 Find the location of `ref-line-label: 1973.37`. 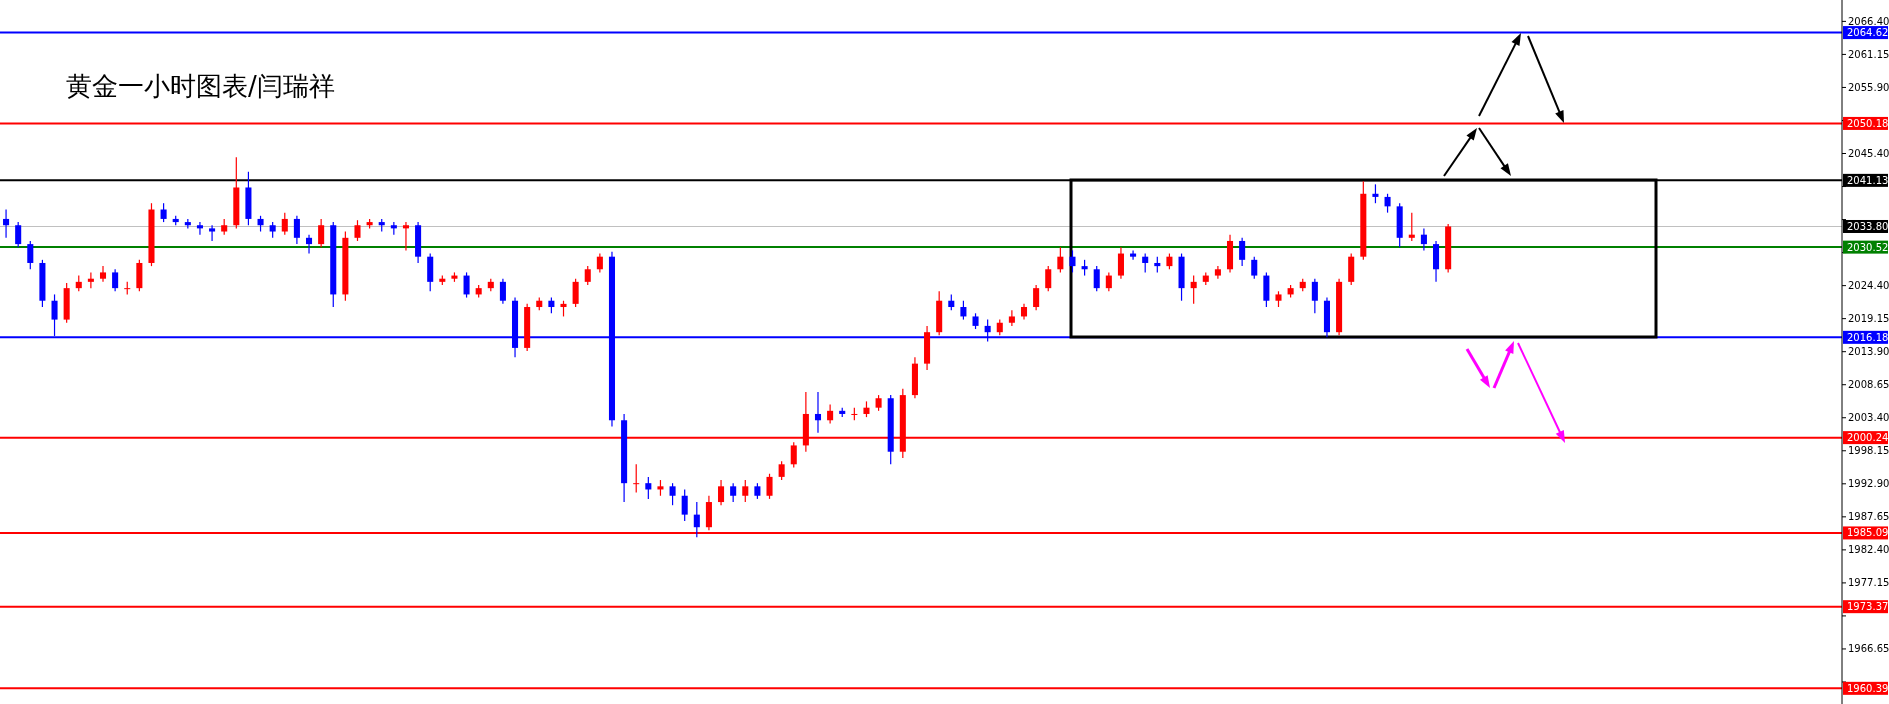

ref-line-label: 1973.37 is located at coordinates (1868, 607).